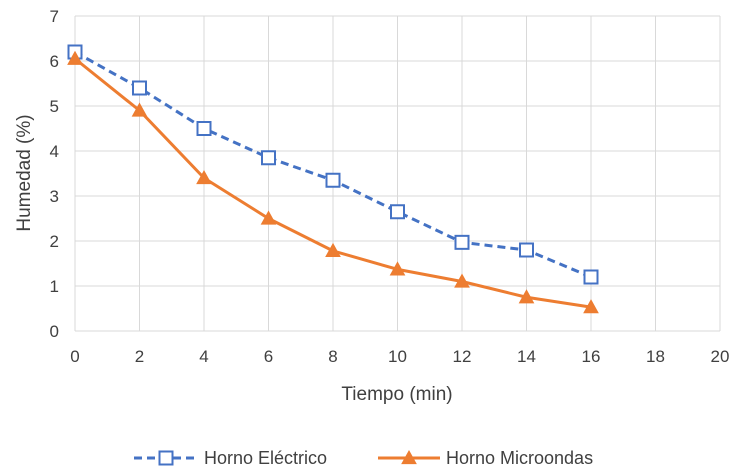 This screenshot has height=473, width=736. Describe the element at coordinates (265, 458) in the screenshot. I see `legend-label: Horno Eléctrico` at that location.